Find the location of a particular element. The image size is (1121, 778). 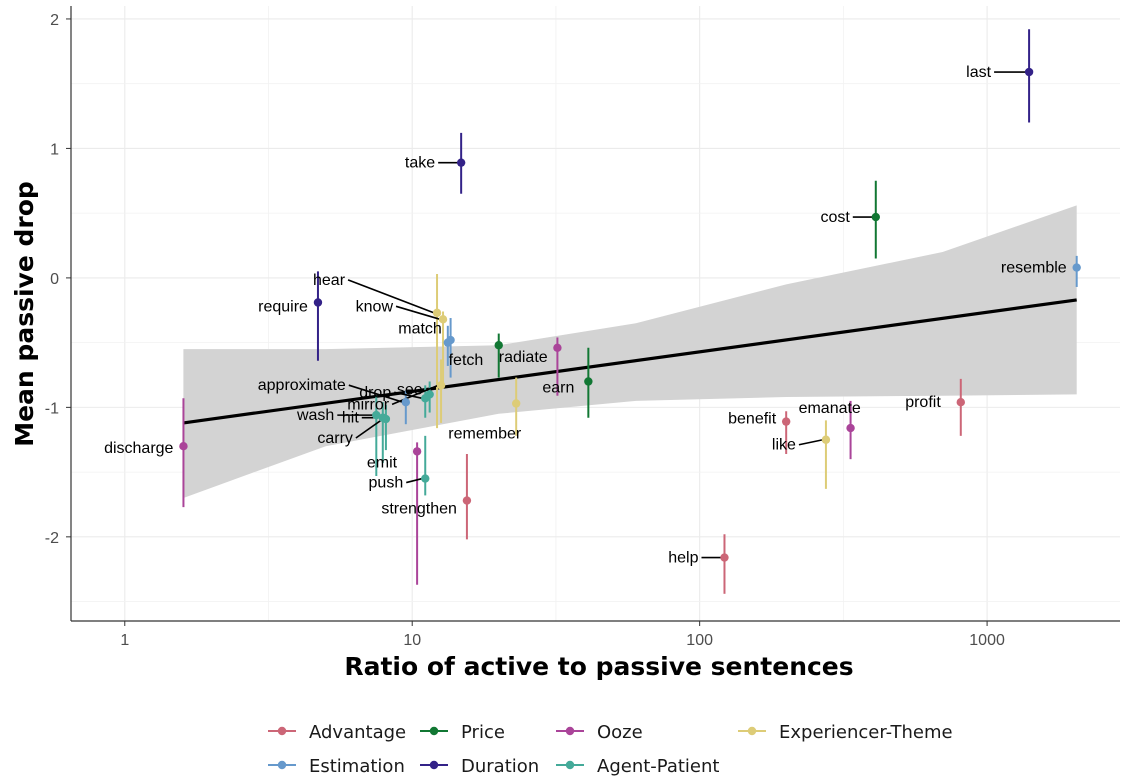

point-approximate is located at coordinates (406, 402).